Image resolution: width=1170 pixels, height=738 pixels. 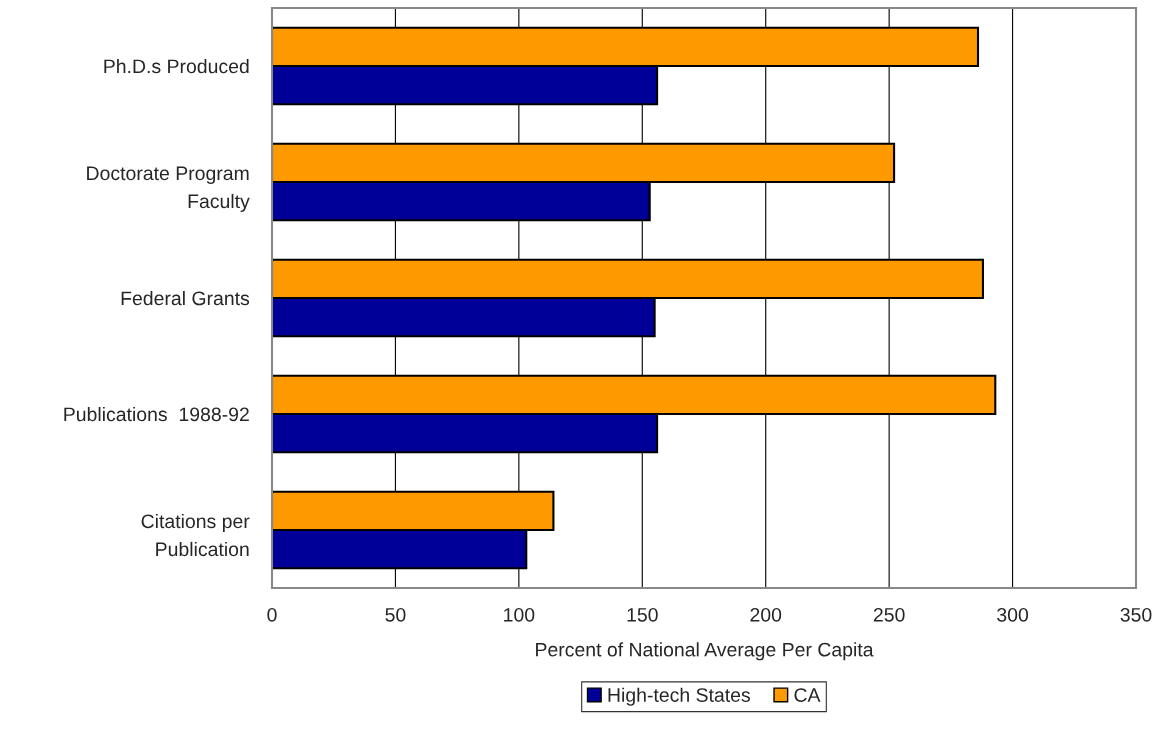 I want to click on y-tick-label: Citations per Publication, so click(x=195, y=535).